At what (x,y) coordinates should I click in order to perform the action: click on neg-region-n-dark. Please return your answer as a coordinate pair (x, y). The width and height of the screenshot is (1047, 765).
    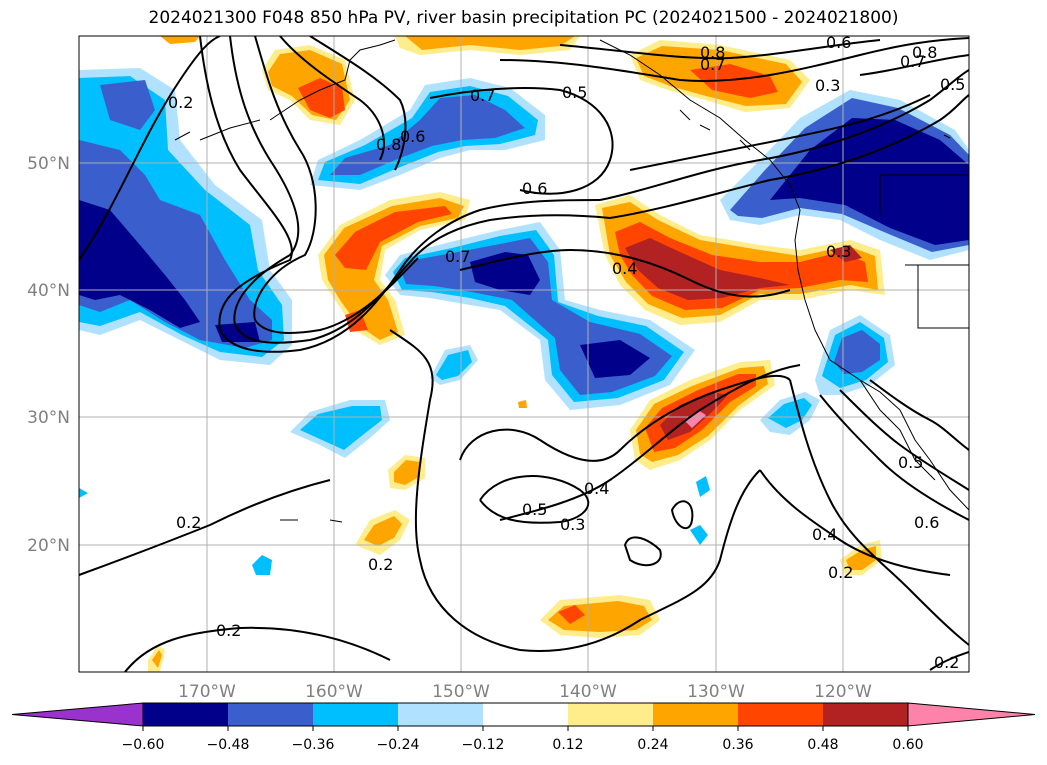
    Looking at the image, I should click on (427, 135).